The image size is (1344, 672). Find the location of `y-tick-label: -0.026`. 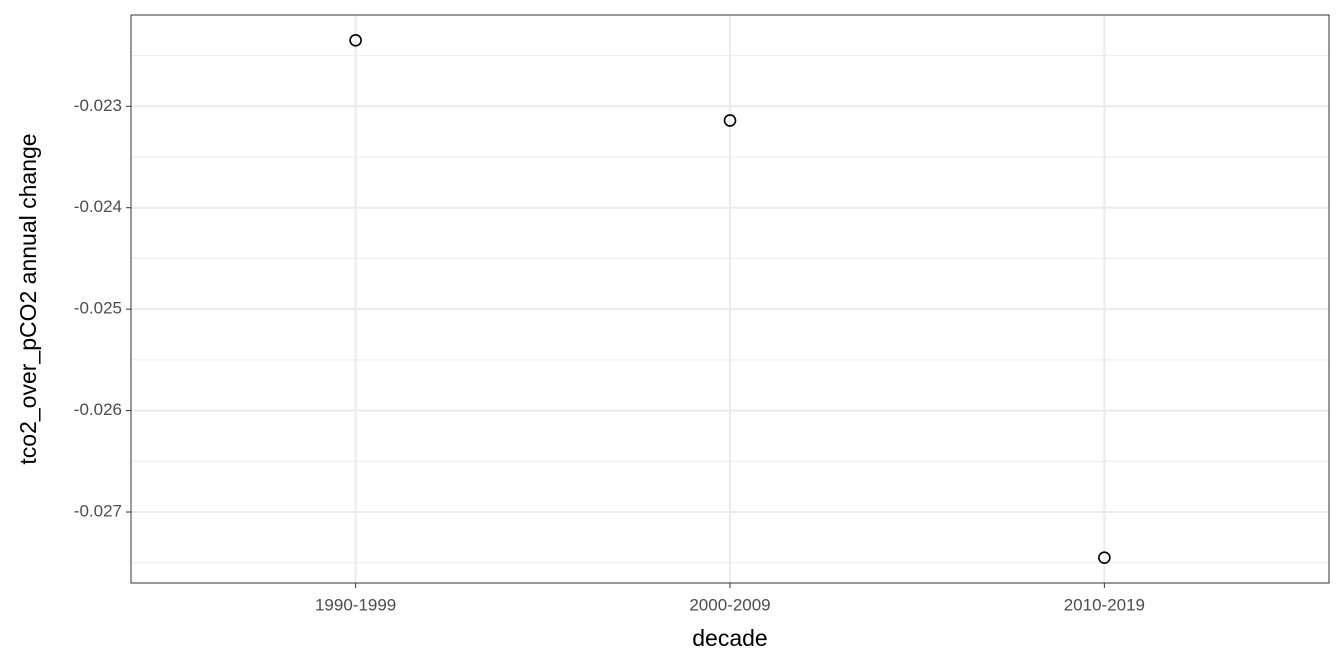

y-tick-label: -0.026 is located at coordinates (98, 409).